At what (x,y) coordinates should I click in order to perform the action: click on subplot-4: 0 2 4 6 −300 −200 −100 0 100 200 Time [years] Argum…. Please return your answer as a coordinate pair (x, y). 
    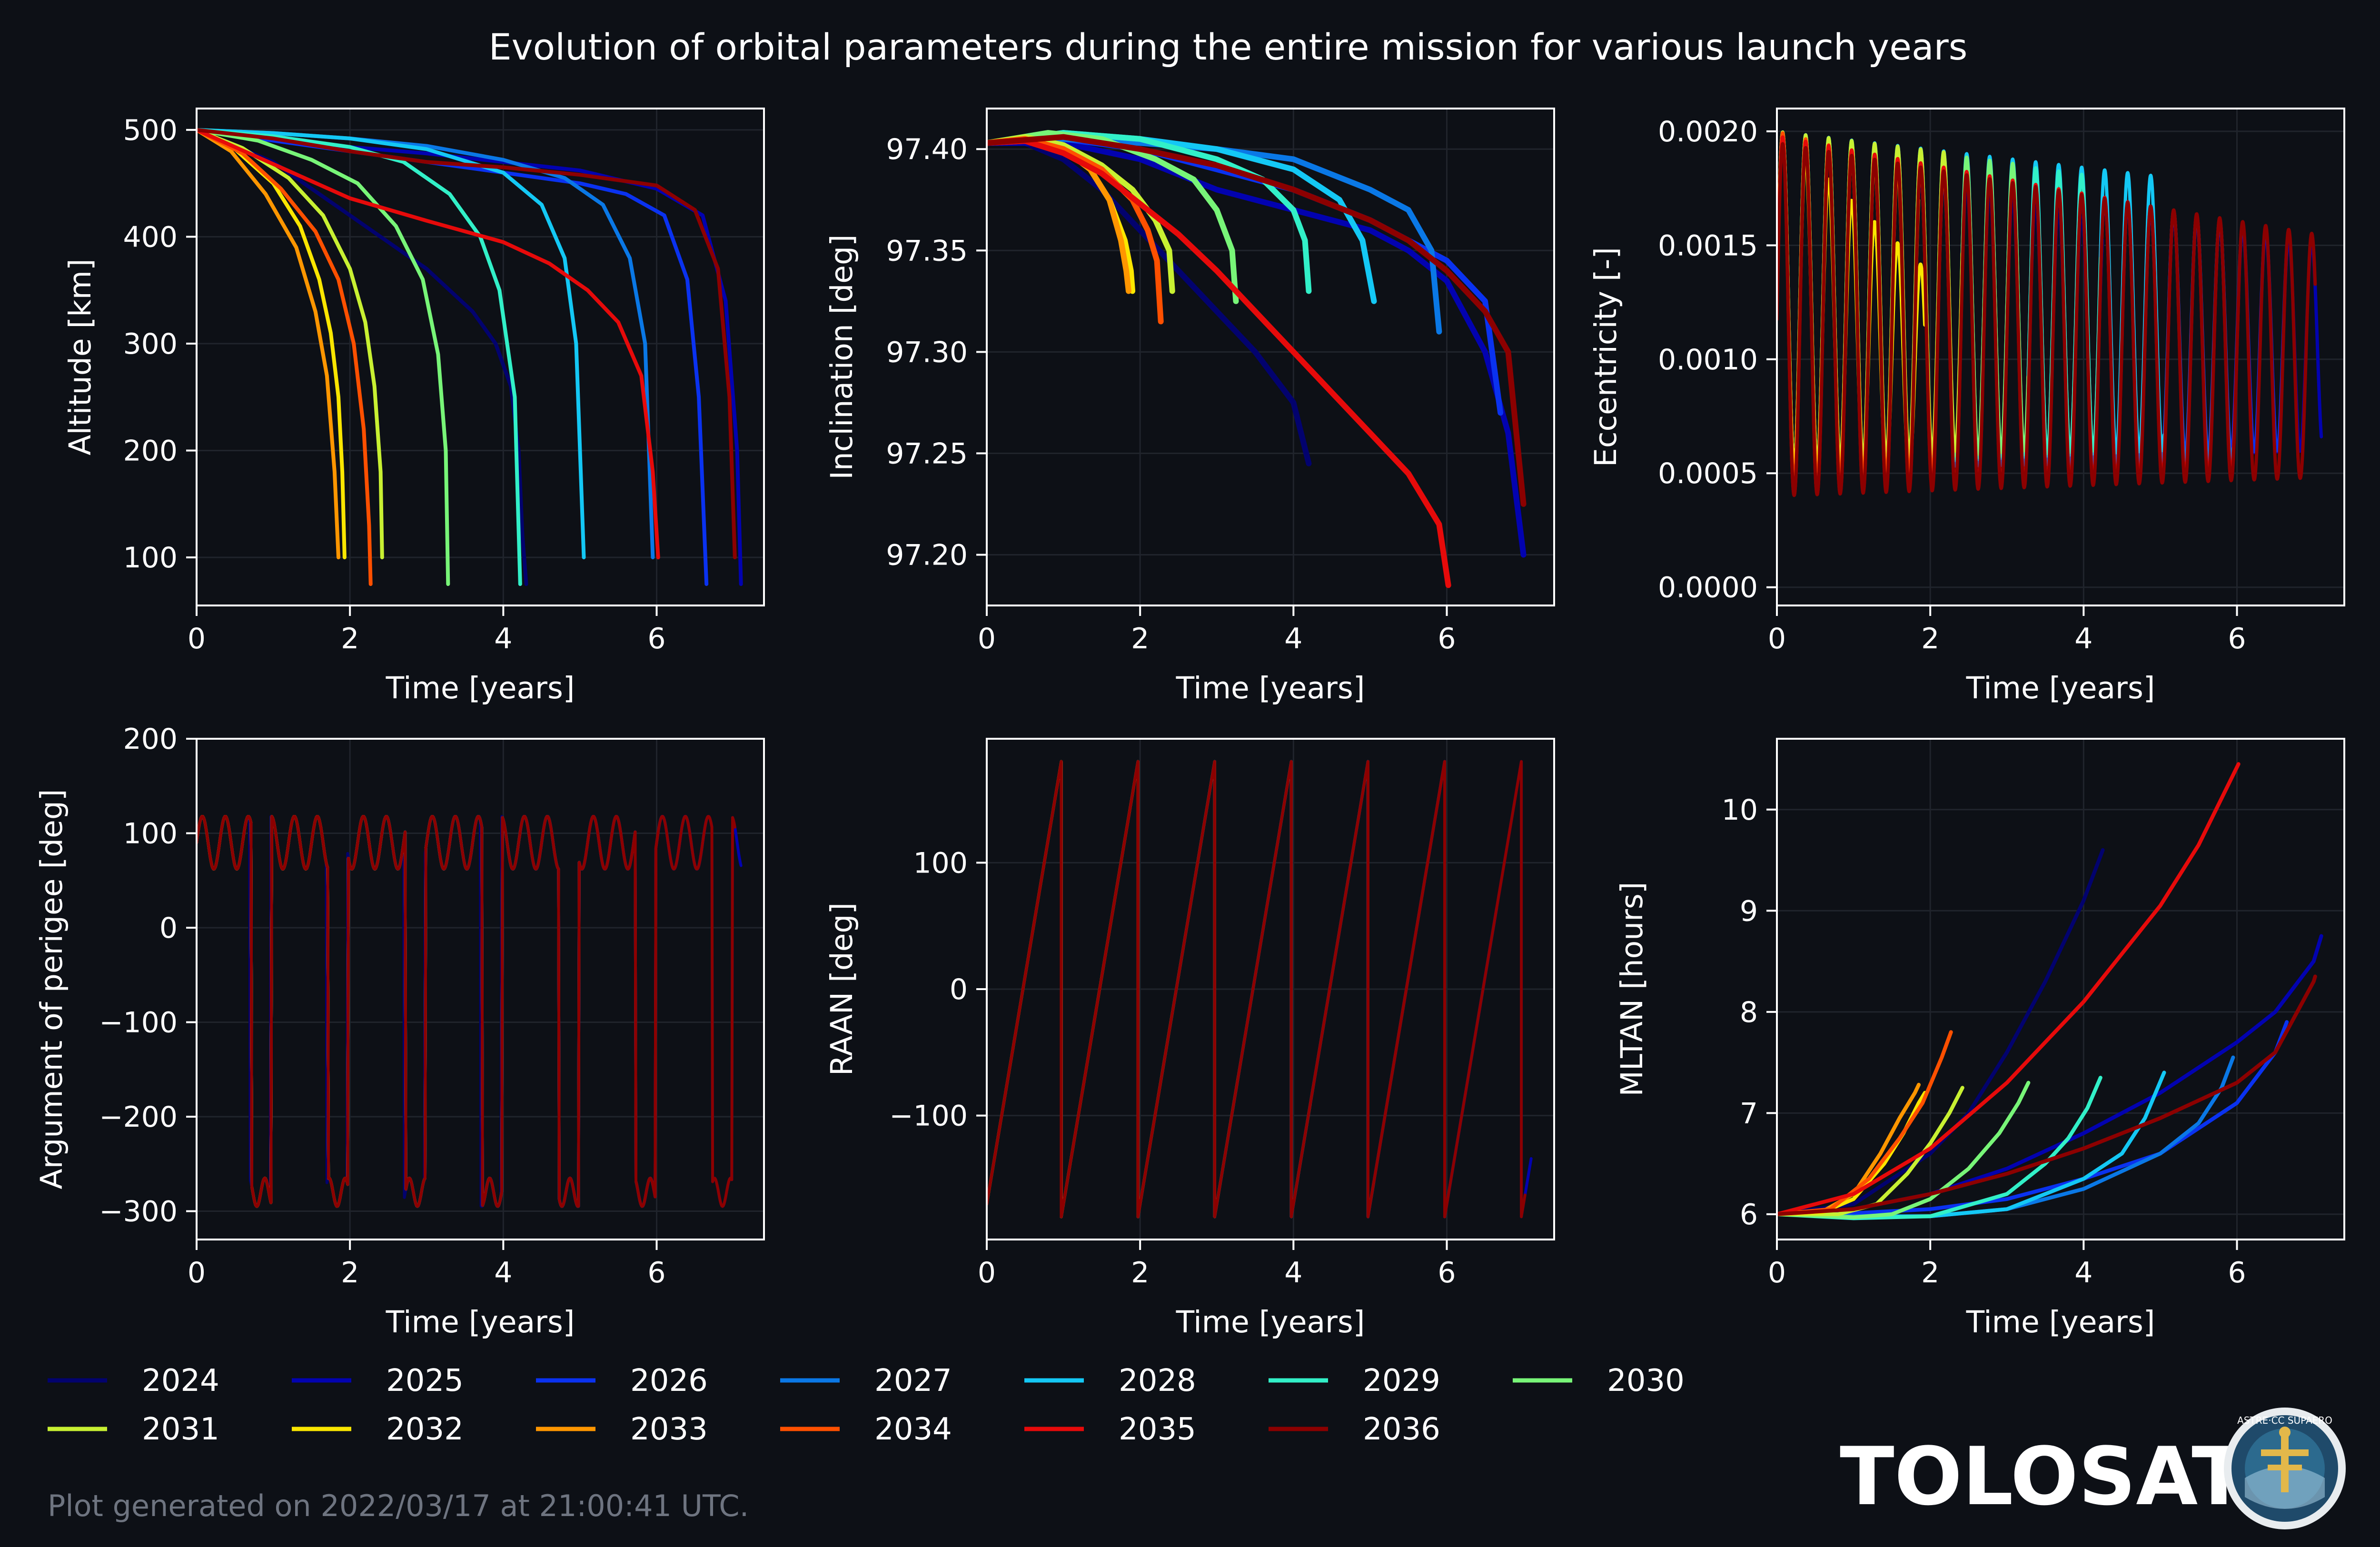
    Looking at the image, I should click on (399, 1031).